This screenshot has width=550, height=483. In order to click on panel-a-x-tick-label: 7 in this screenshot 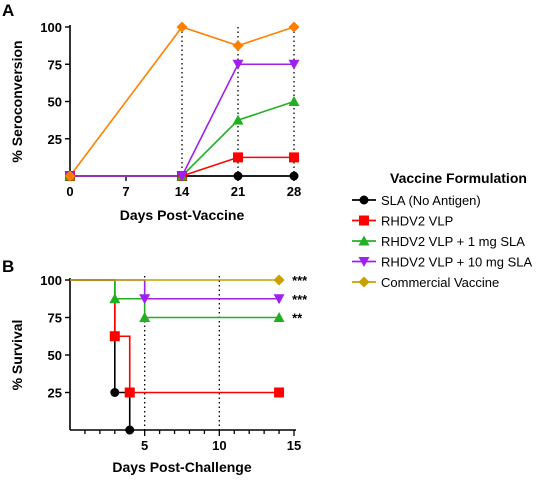, I will do `click(125, 191)`.